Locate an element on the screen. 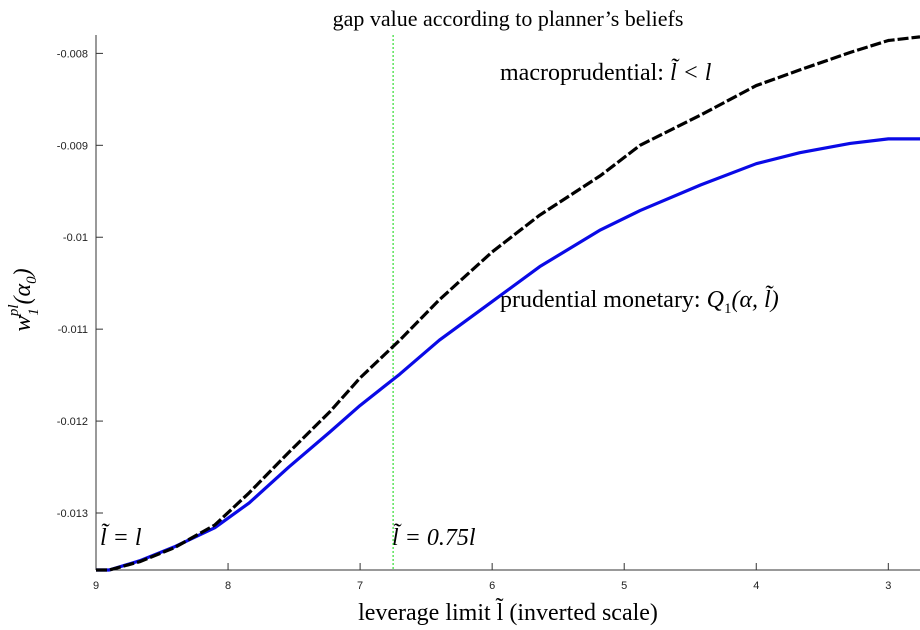  x-tick-label: 3 is located at coordinates (888, 586).